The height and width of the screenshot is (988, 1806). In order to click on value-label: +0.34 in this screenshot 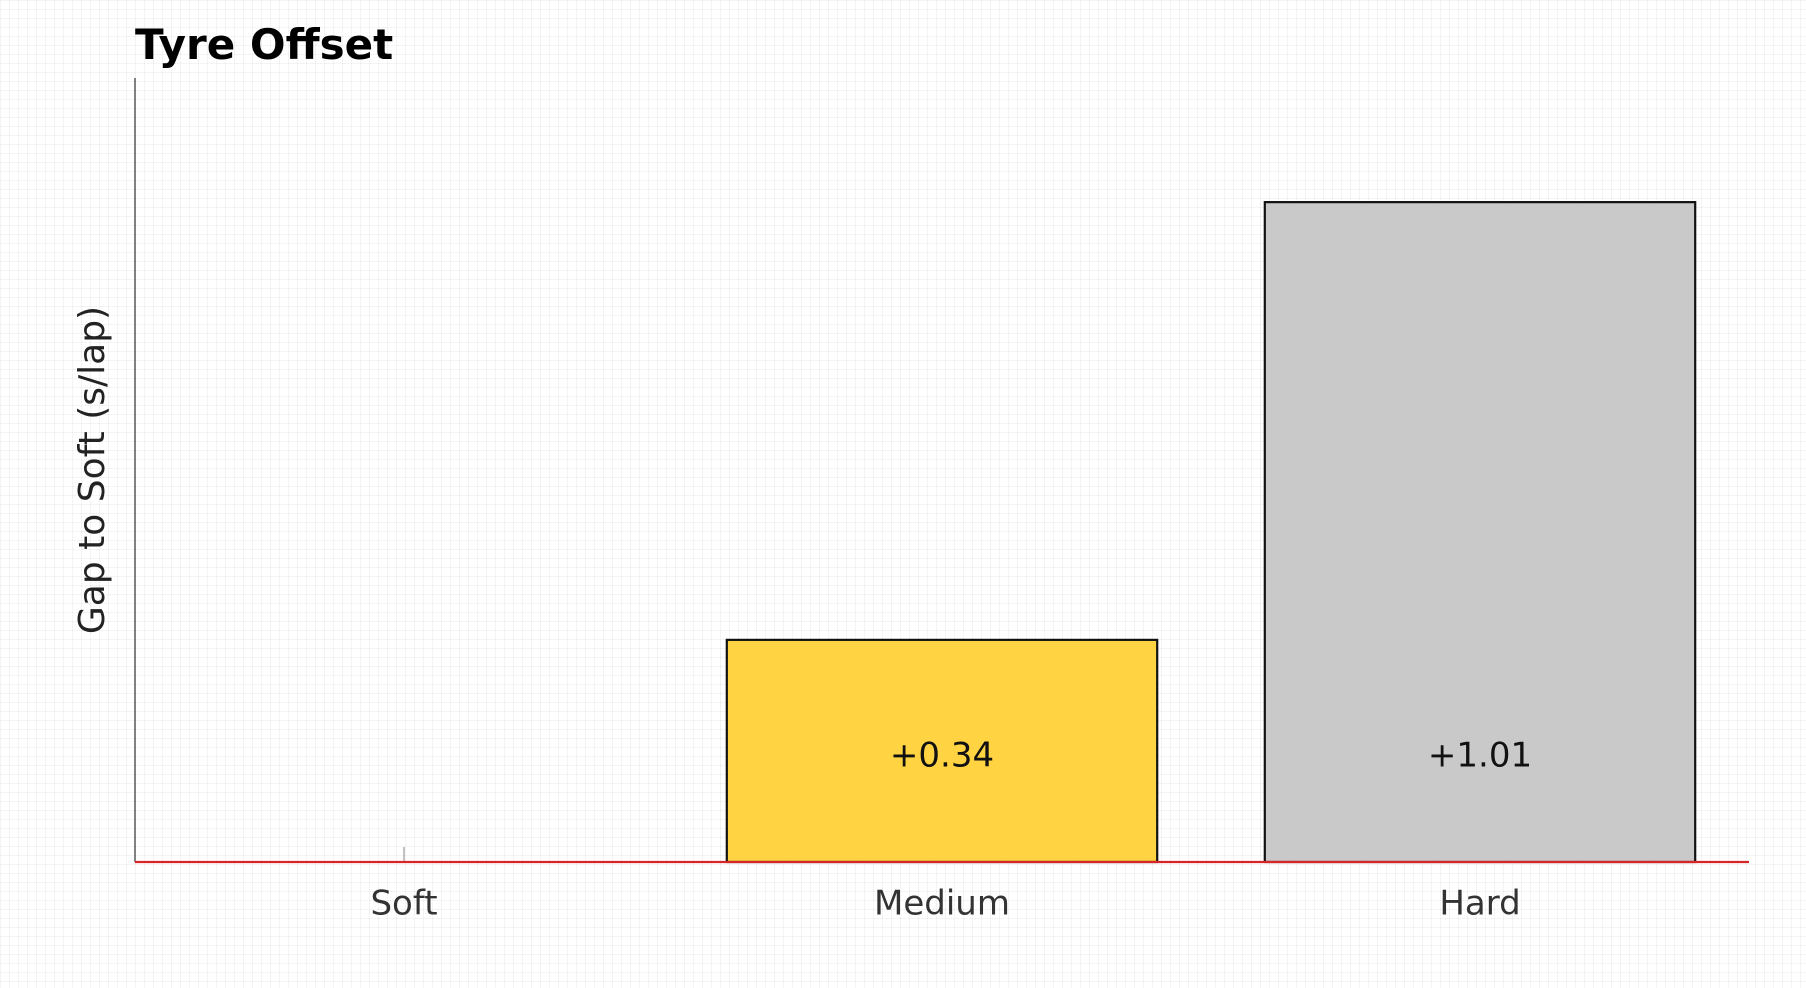, I will do `click(942, 756)`.